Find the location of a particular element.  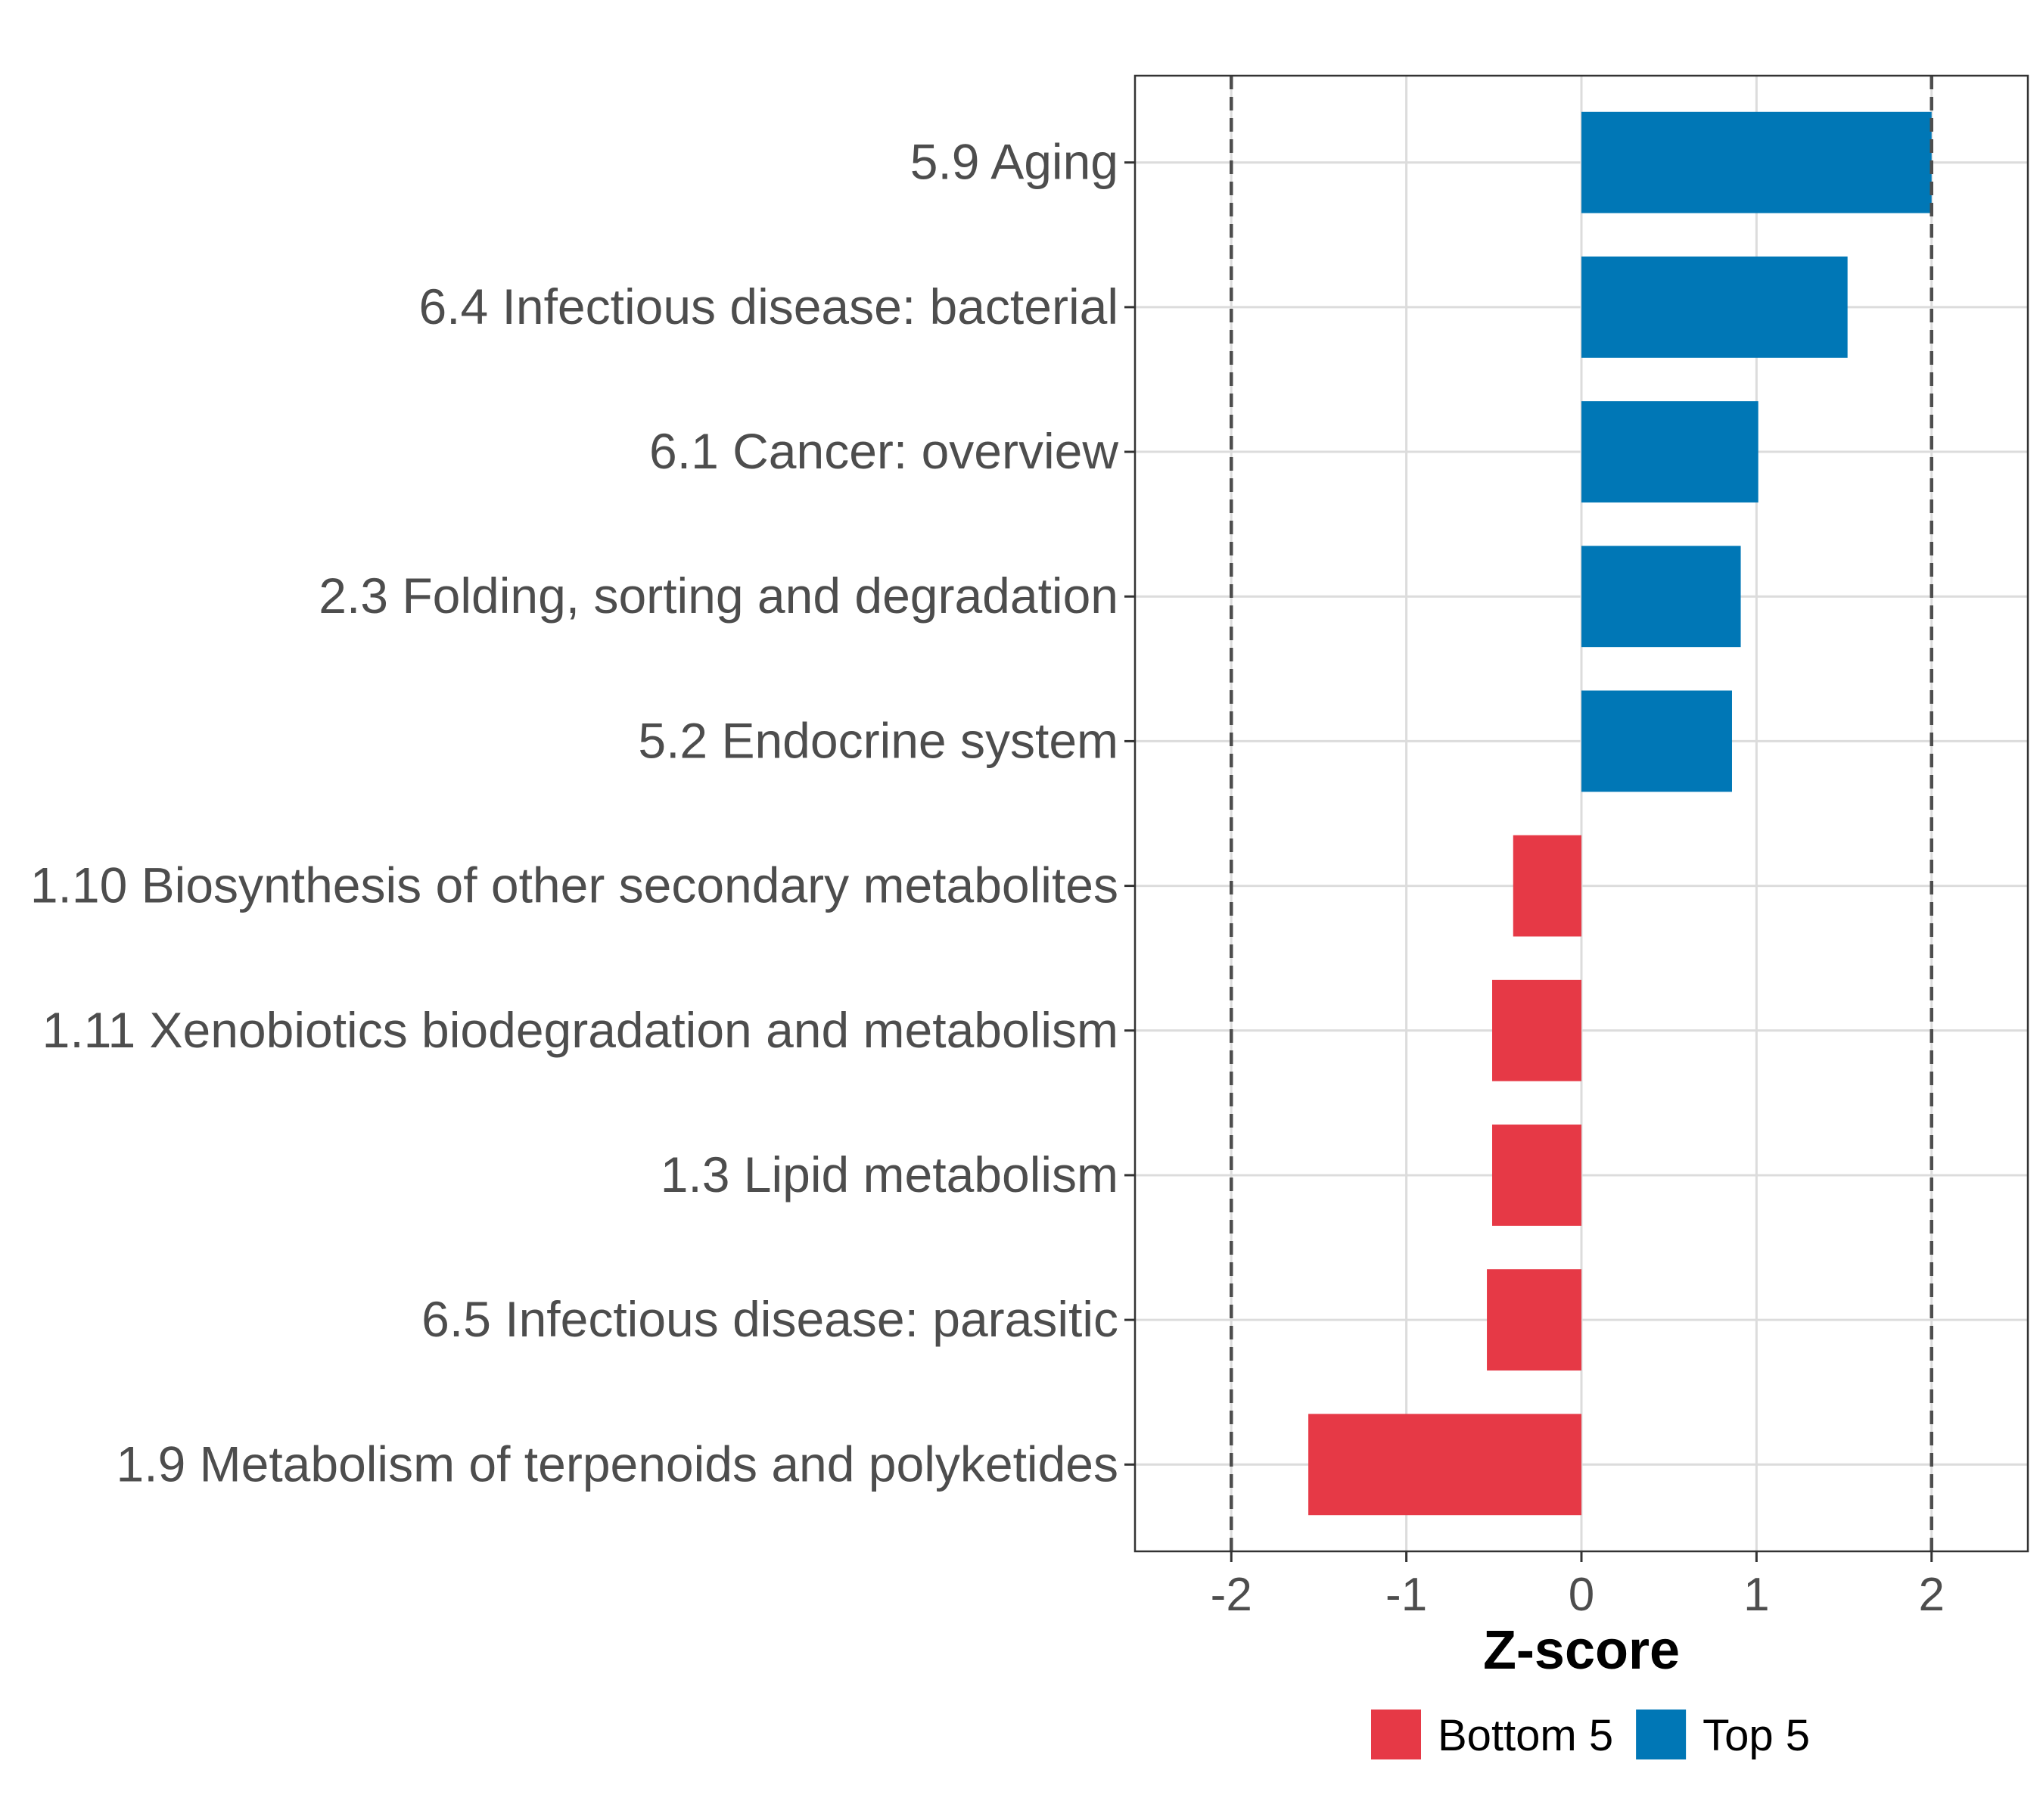

category-label: 5.9 Aging is located at coordinates (1014, 162).